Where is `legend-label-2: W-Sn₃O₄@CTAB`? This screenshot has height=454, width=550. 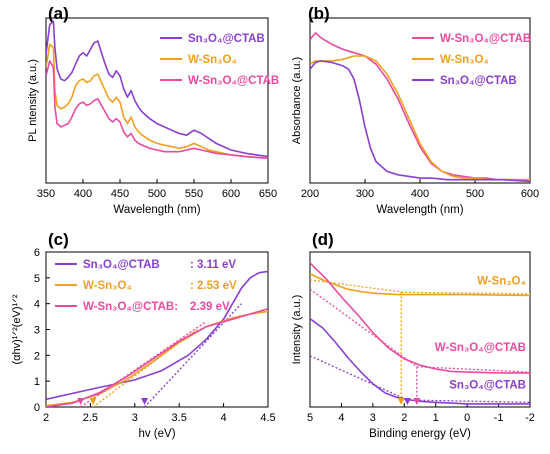
legend-label-2: W-Sn₃O₄@CTAB is located at coordinates (233, 81).